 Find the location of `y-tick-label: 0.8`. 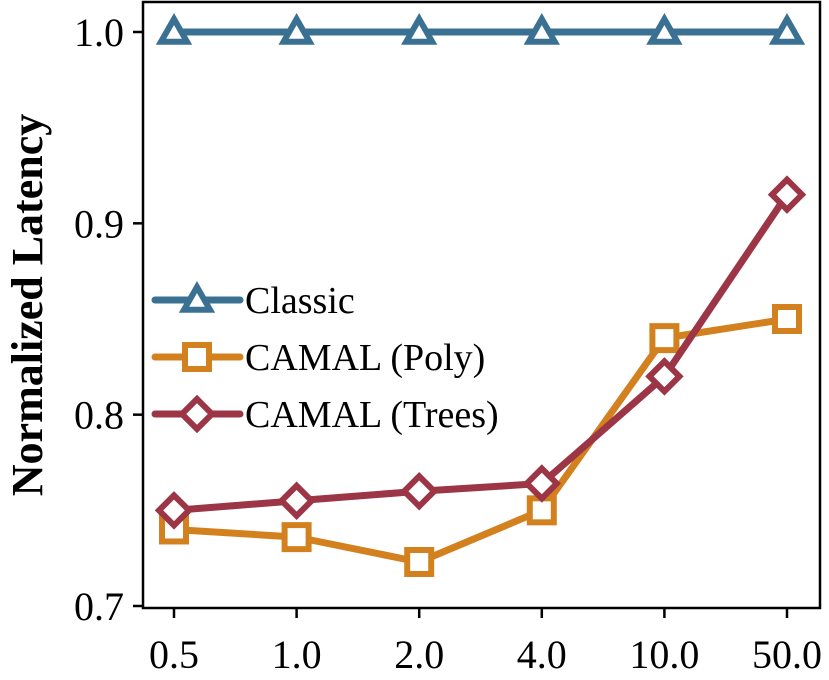

y-tick-label: 0.8 is located at coordinates (99, 415).